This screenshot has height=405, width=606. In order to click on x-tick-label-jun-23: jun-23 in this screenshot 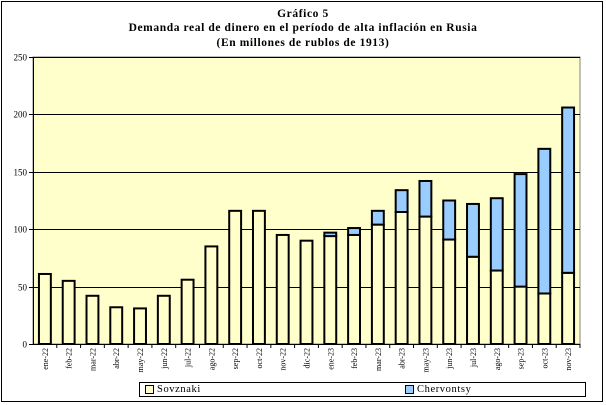, I will do `click(449, 359)`.